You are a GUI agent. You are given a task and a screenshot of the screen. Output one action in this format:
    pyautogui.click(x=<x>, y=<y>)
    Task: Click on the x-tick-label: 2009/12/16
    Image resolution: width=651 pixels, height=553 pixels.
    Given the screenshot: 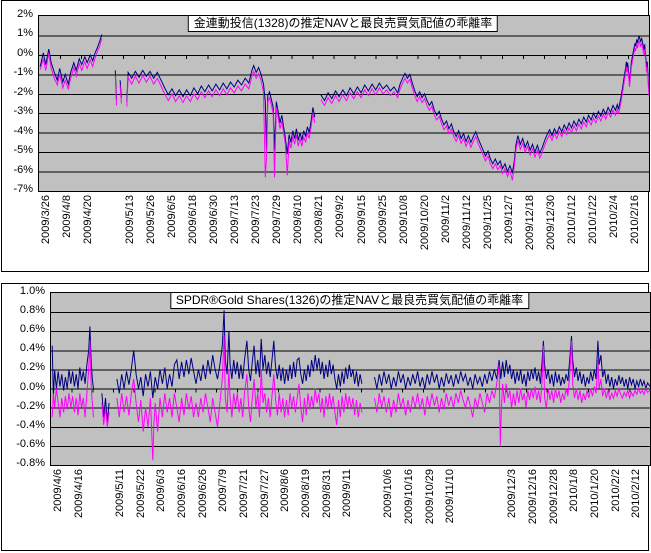 What is the action you would take?
    pyautogui.click(x=533, y=497)
    